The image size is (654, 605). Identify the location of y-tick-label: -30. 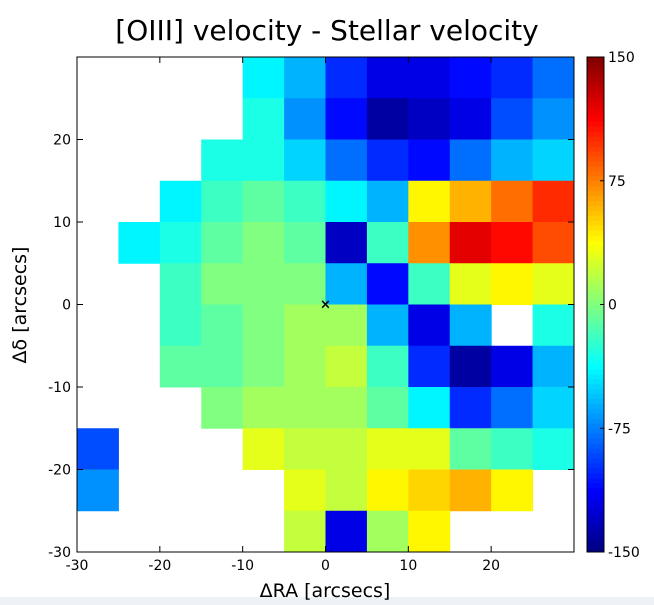
(59, 553).